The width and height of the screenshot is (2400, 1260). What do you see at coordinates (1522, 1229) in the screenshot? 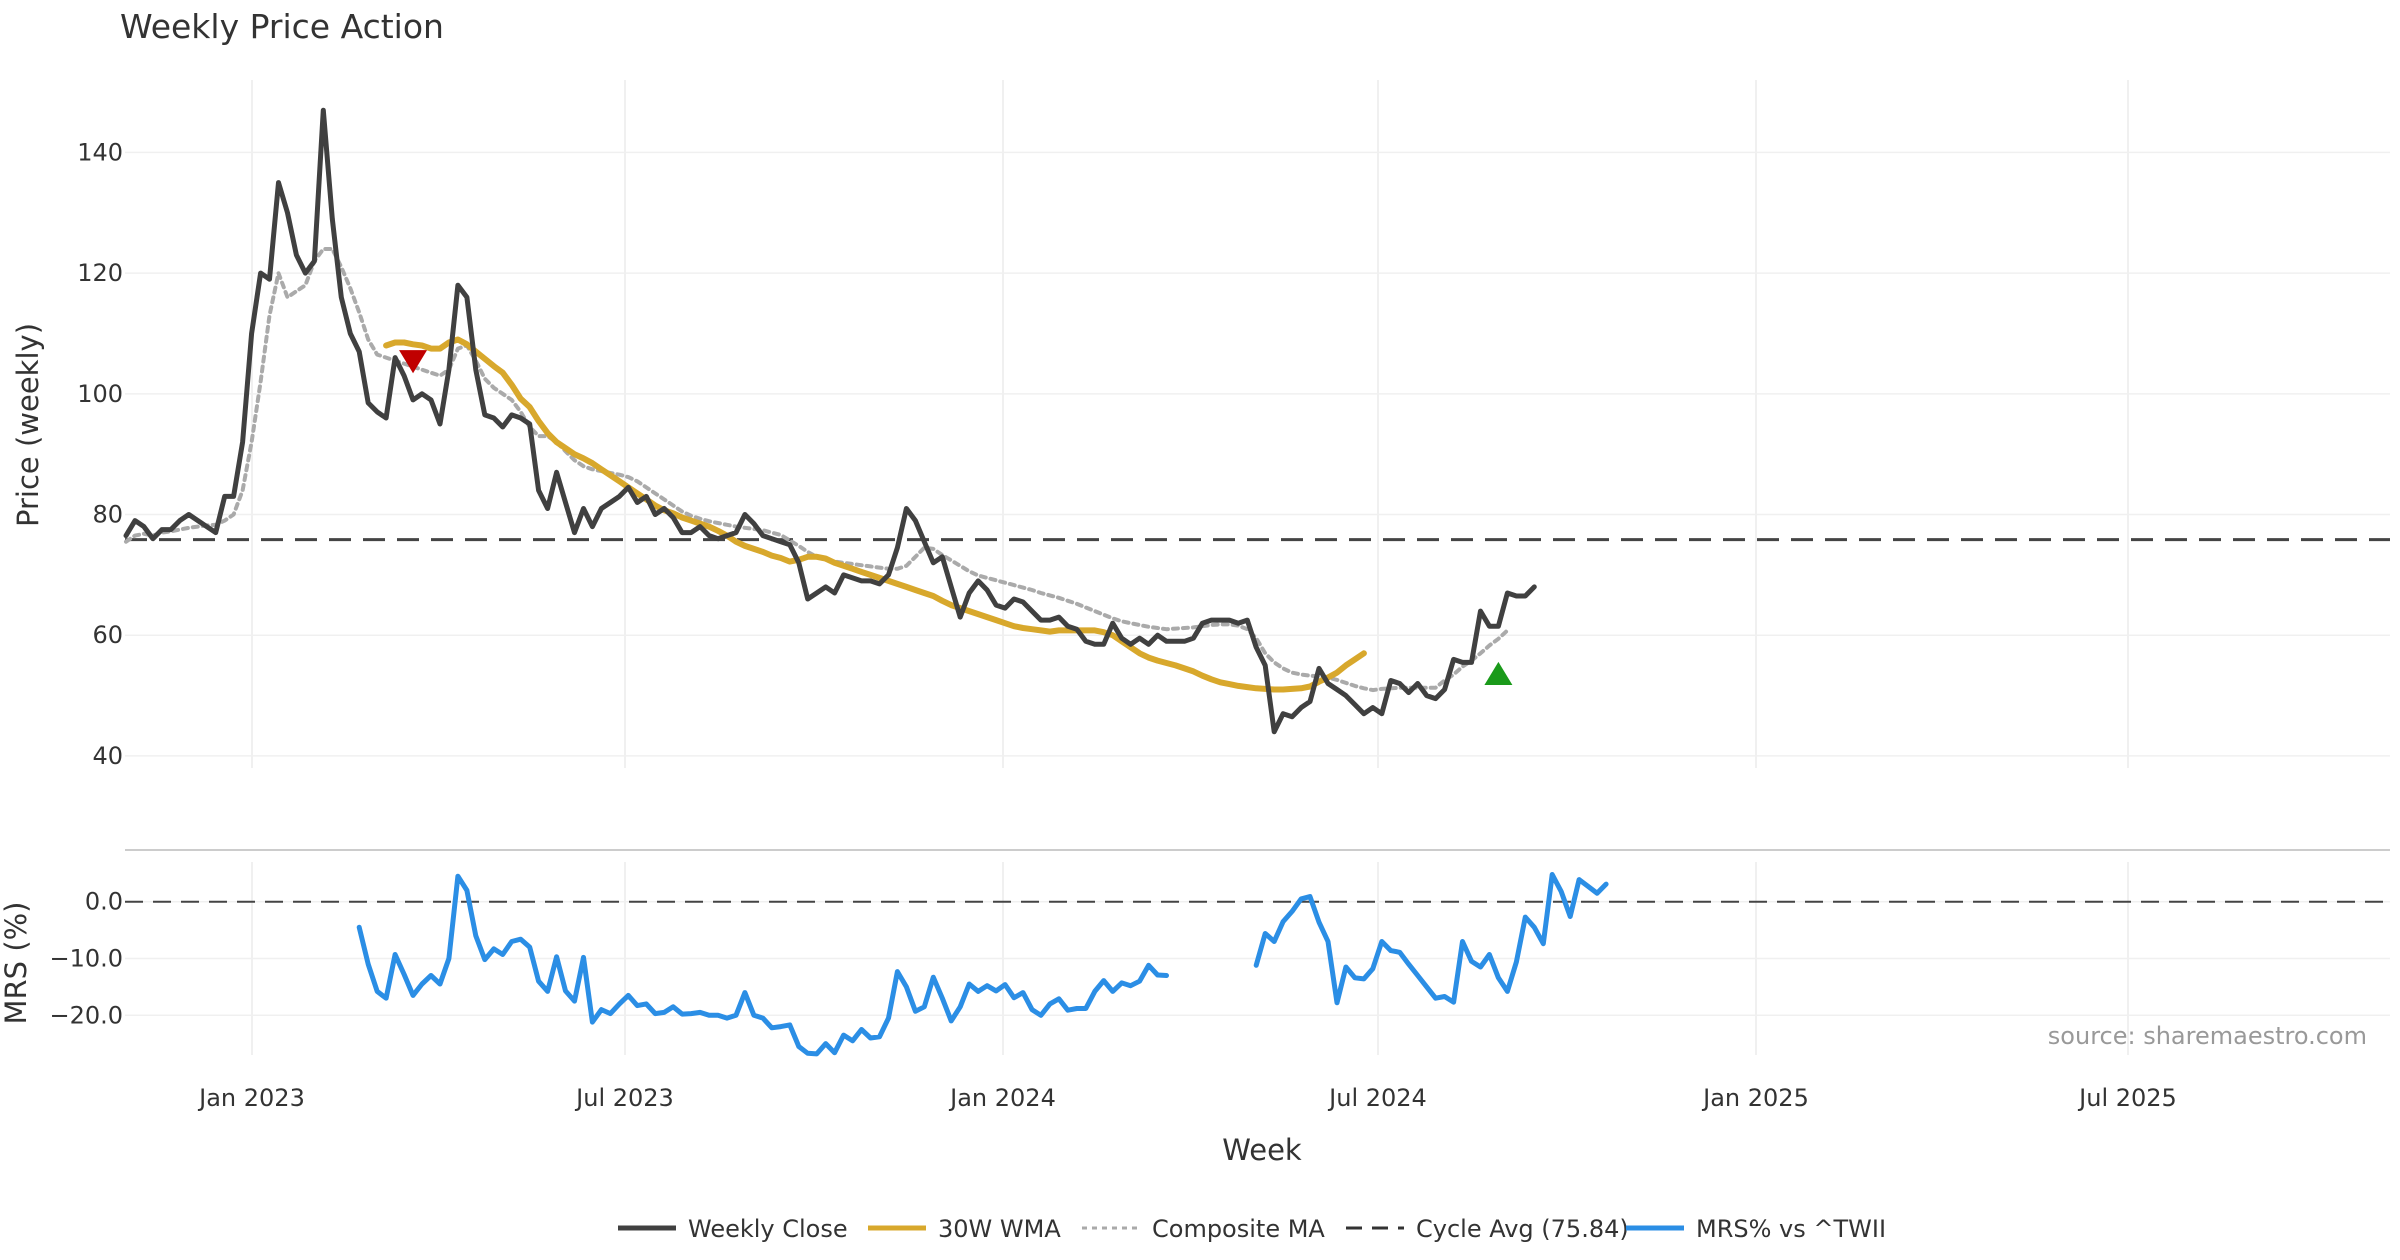
I see `legend-label: Cycle Avg (75.84)` at bounding box center [1522, 1229].